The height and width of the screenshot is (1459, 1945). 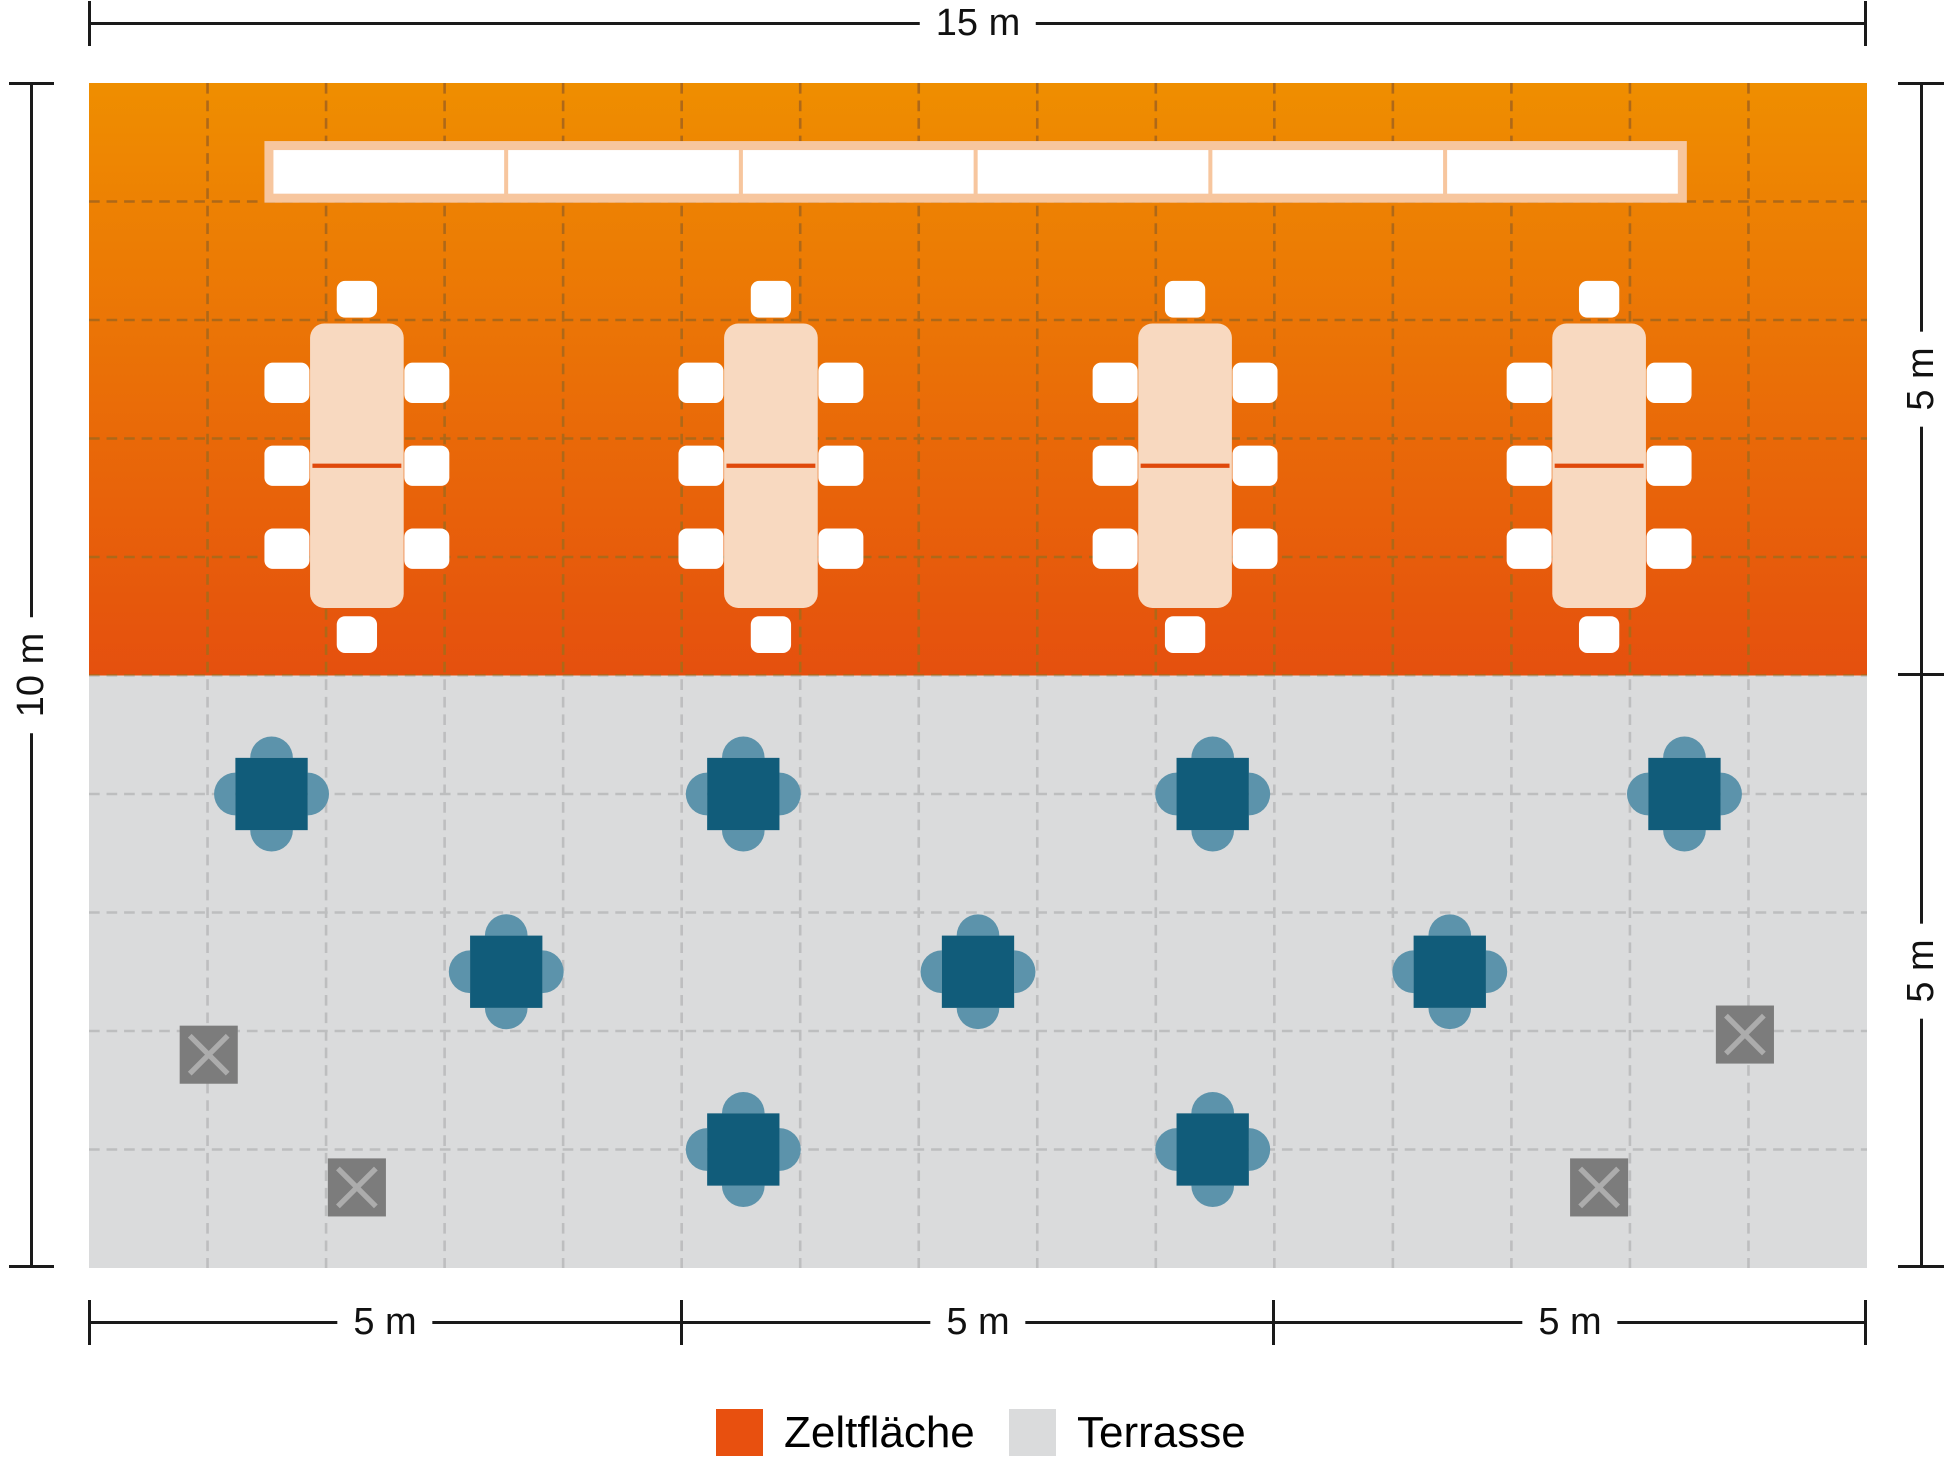 I want to click on dim-right-tick-bottom, so click(x=1921, y=1266).